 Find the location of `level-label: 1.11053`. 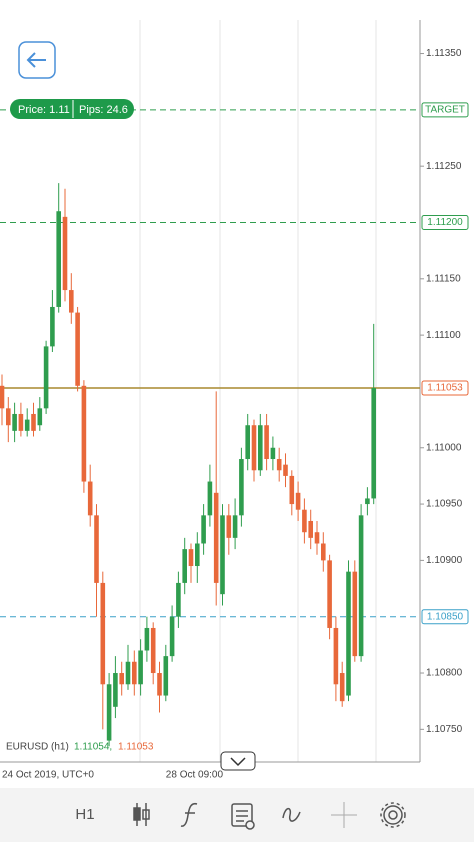

level-label: 1.11053 is located at coordinates (445, 388).